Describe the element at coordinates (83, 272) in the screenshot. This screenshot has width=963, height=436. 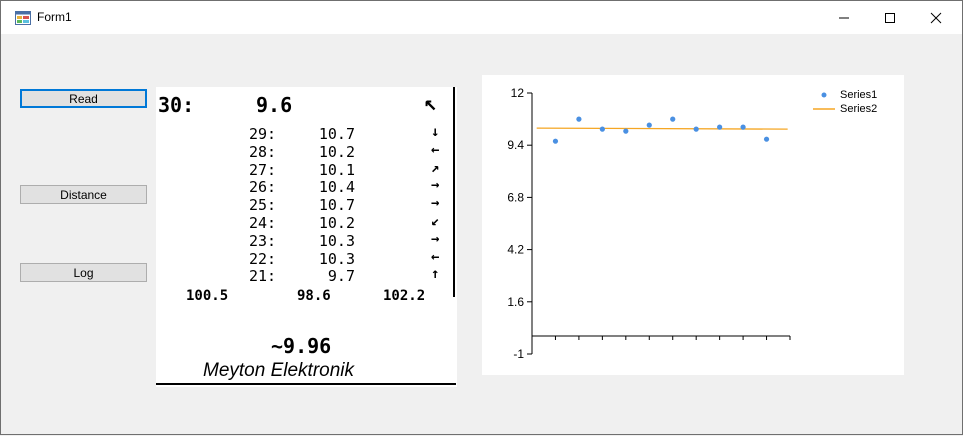
I see `log-button: Log` at that location.